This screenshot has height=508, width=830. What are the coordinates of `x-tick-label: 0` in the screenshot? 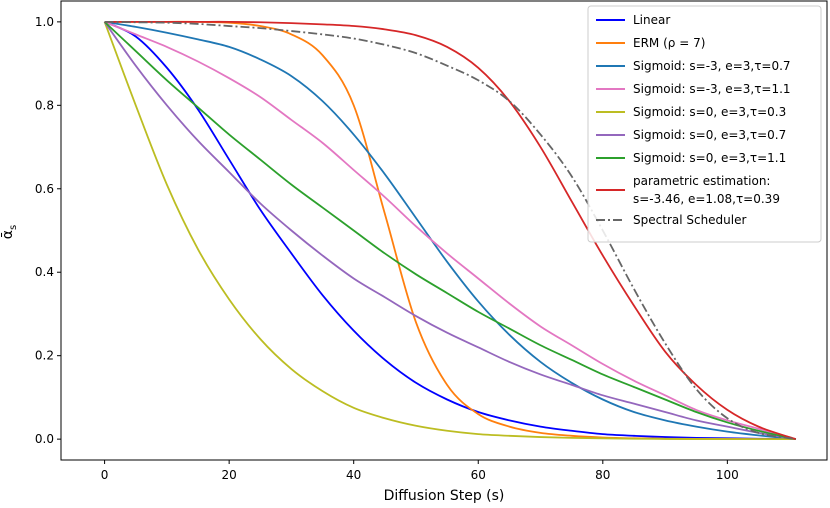 It's located at (105, 475).